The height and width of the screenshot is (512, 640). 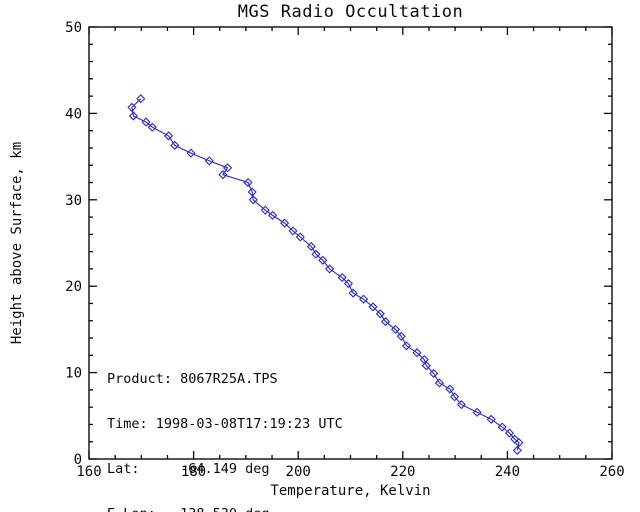 I want to click on x-tick-label: 200, so click(x=298, y=472).